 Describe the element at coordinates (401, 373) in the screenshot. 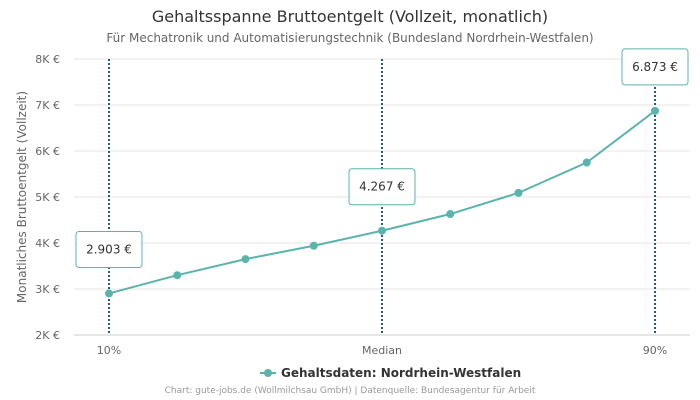

I see `legend-label: Gehaltsdaten: Nordrhein-Westfalen` at that location.